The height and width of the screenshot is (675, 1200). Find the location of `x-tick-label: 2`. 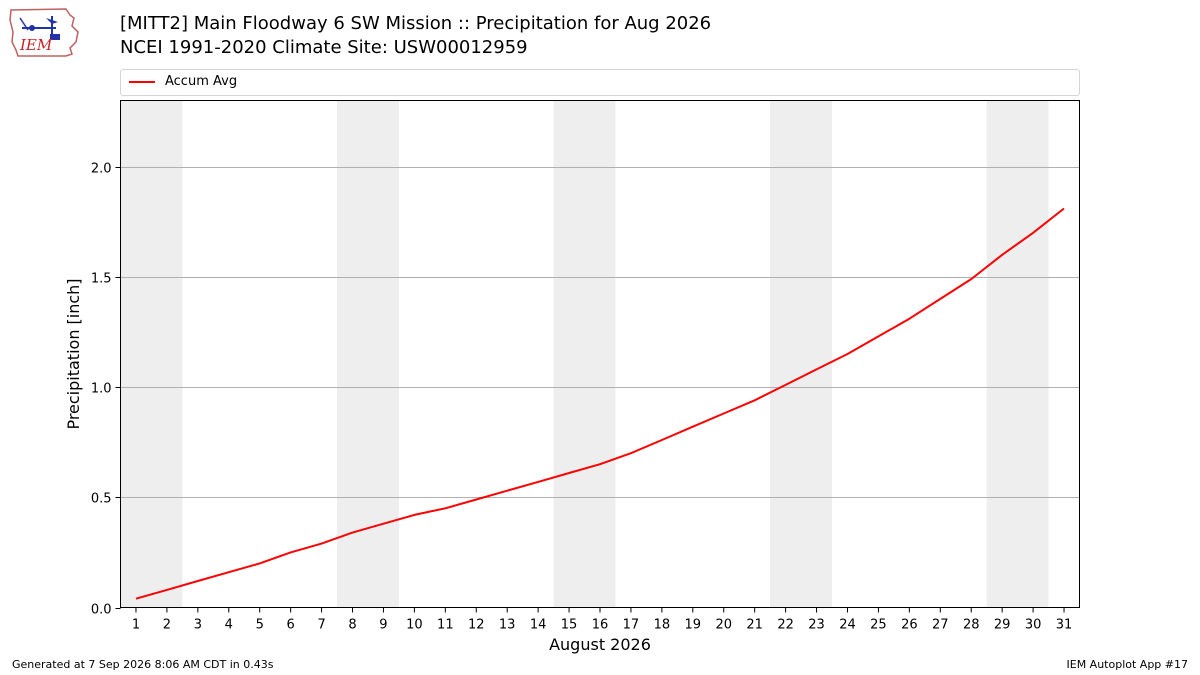

x-tick-label: 2 is located at coordinates (167, 625).